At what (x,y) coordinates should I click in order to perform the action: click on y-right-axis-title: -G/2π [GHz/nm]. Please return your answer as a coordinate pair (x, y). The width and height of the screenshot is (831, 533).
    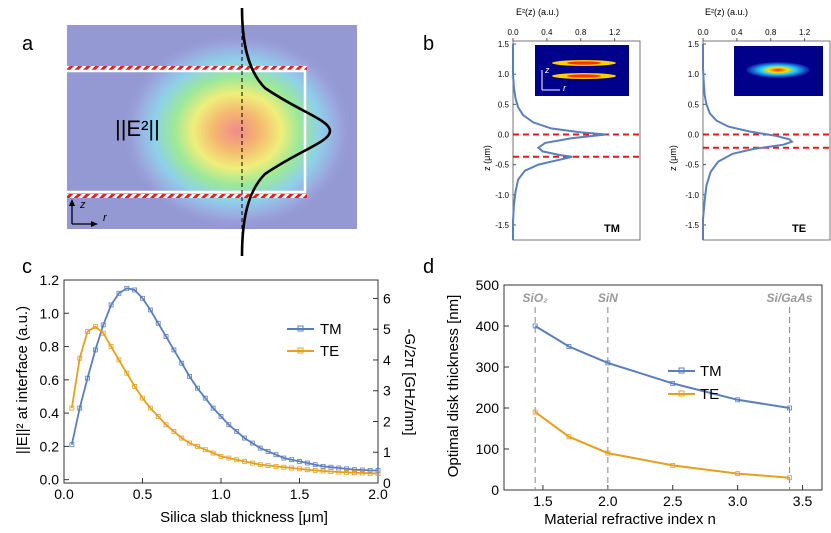
    Looking at the image, I should click on (409, 381).